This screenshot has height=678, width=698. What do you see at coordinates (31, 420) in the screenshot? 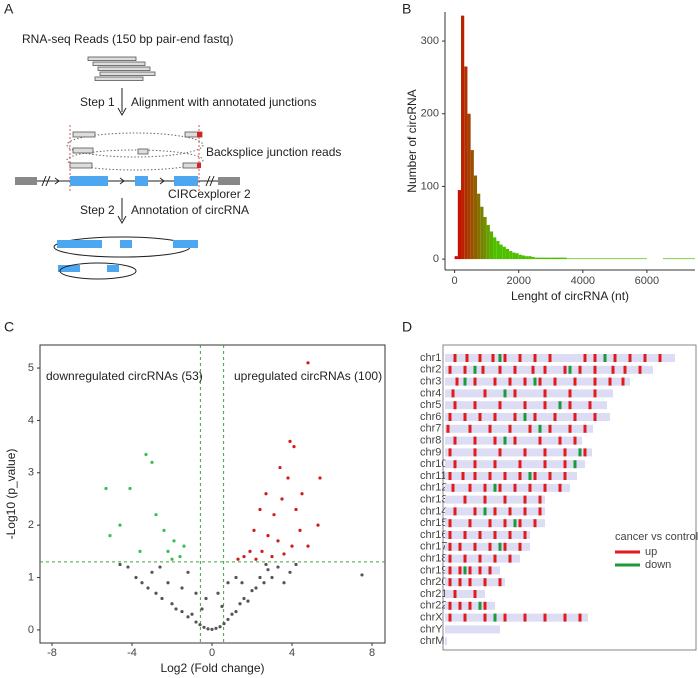
I see `y-tick-label: 4` at bounding box center [31, 420].